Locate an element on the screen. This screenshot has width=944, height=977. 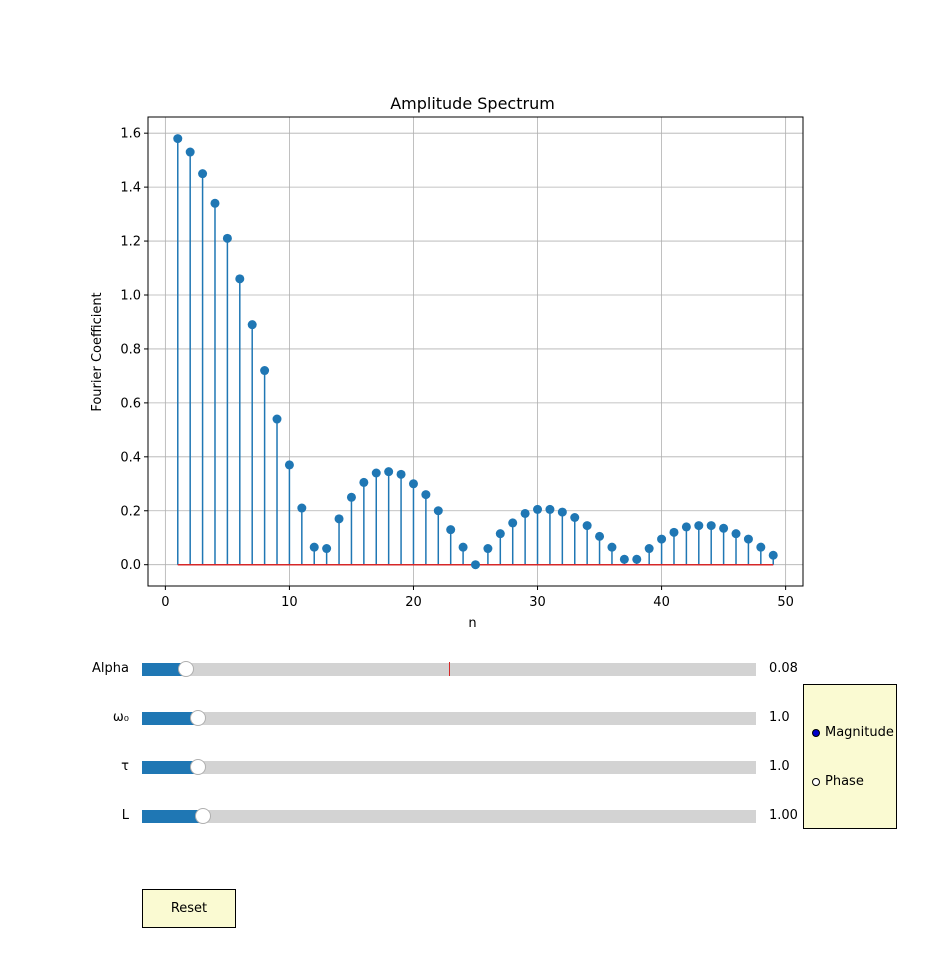
x-tick-label: 40 is located at coordinates (661, 602).